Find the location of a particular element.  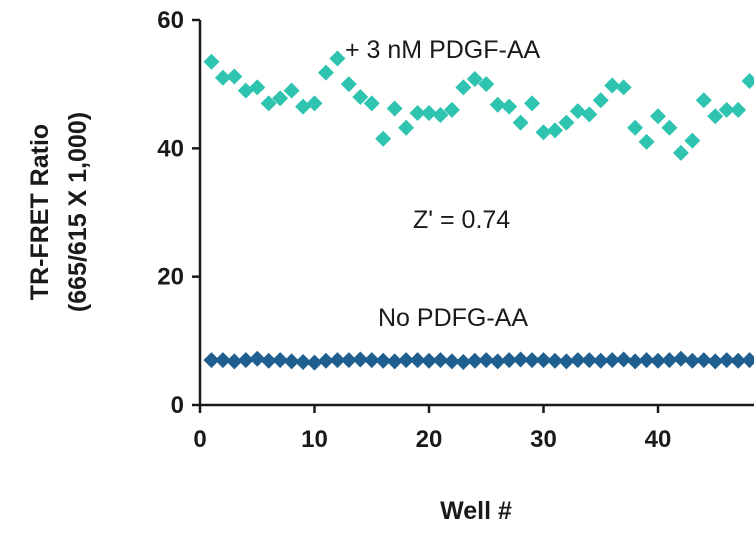

x-tick-label: 40 is located at coordinates (658, 439).